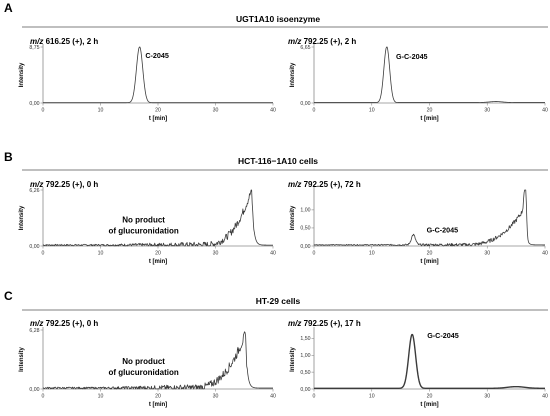 The width and height of the screenshot is (550, 416). What do you see at coordinates (305, 48) in the screenshot?
I see `y-tick-label: 6,65` at bounding box center [305, 48].